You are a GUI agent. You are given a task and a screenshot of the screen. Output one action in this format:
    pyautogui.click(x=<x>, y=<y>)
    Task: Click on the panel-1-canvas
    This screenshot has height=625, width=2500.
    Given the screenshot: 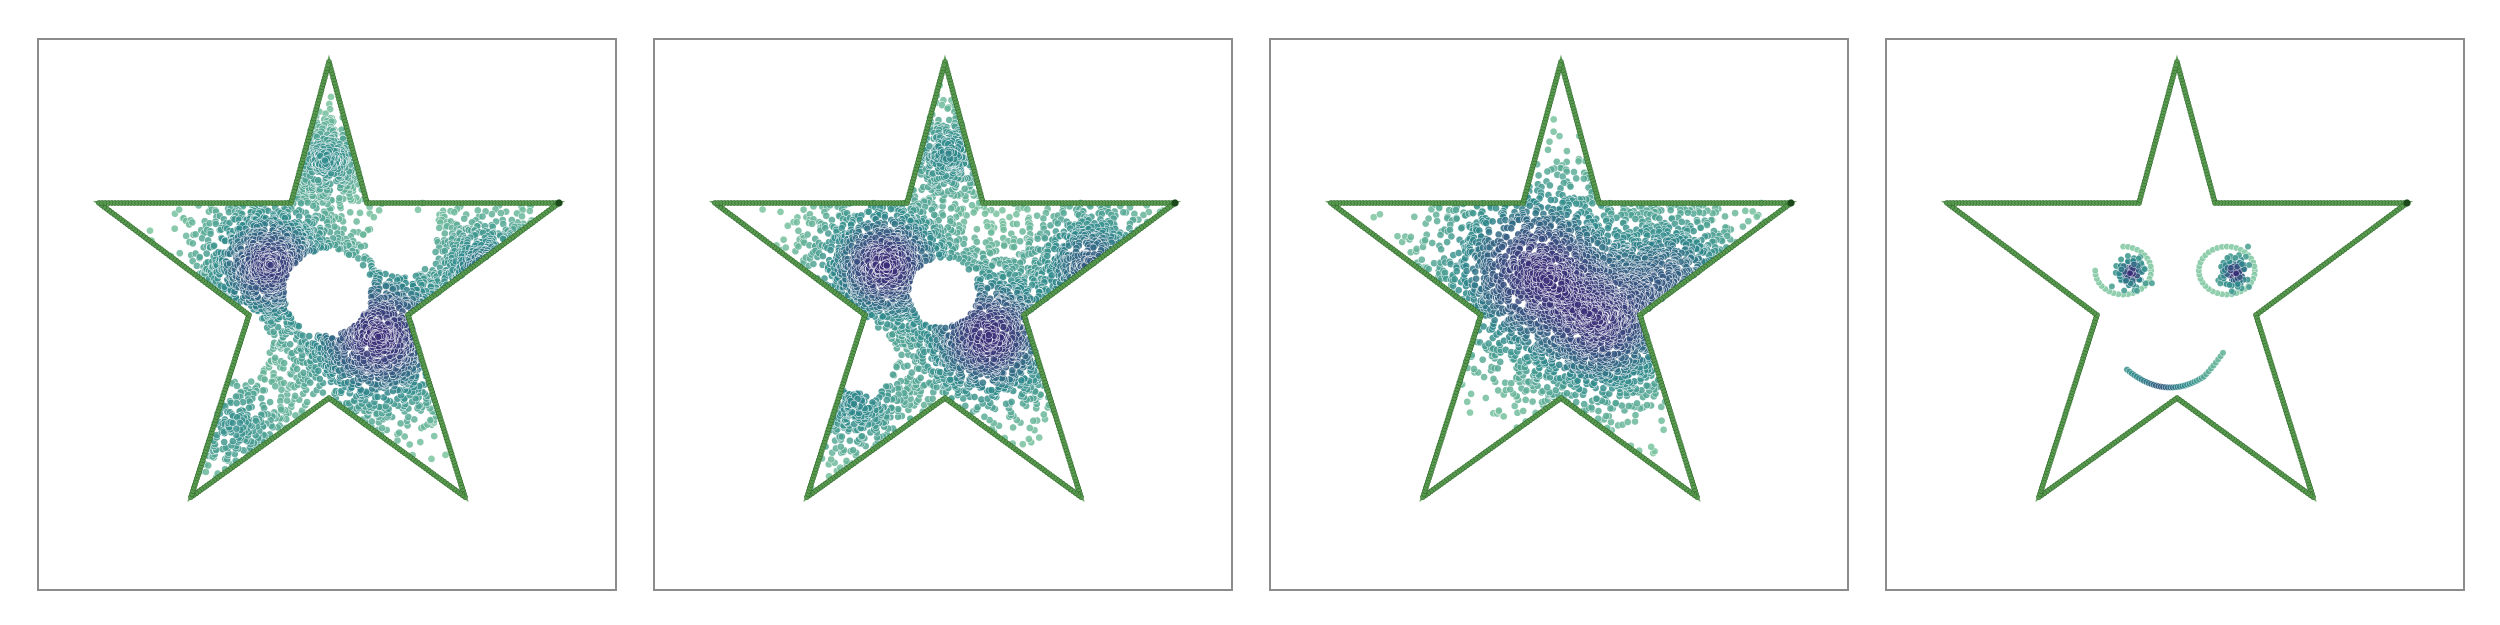 What is the action you would take?
    pyautogui.click(x=329, y=278)
    